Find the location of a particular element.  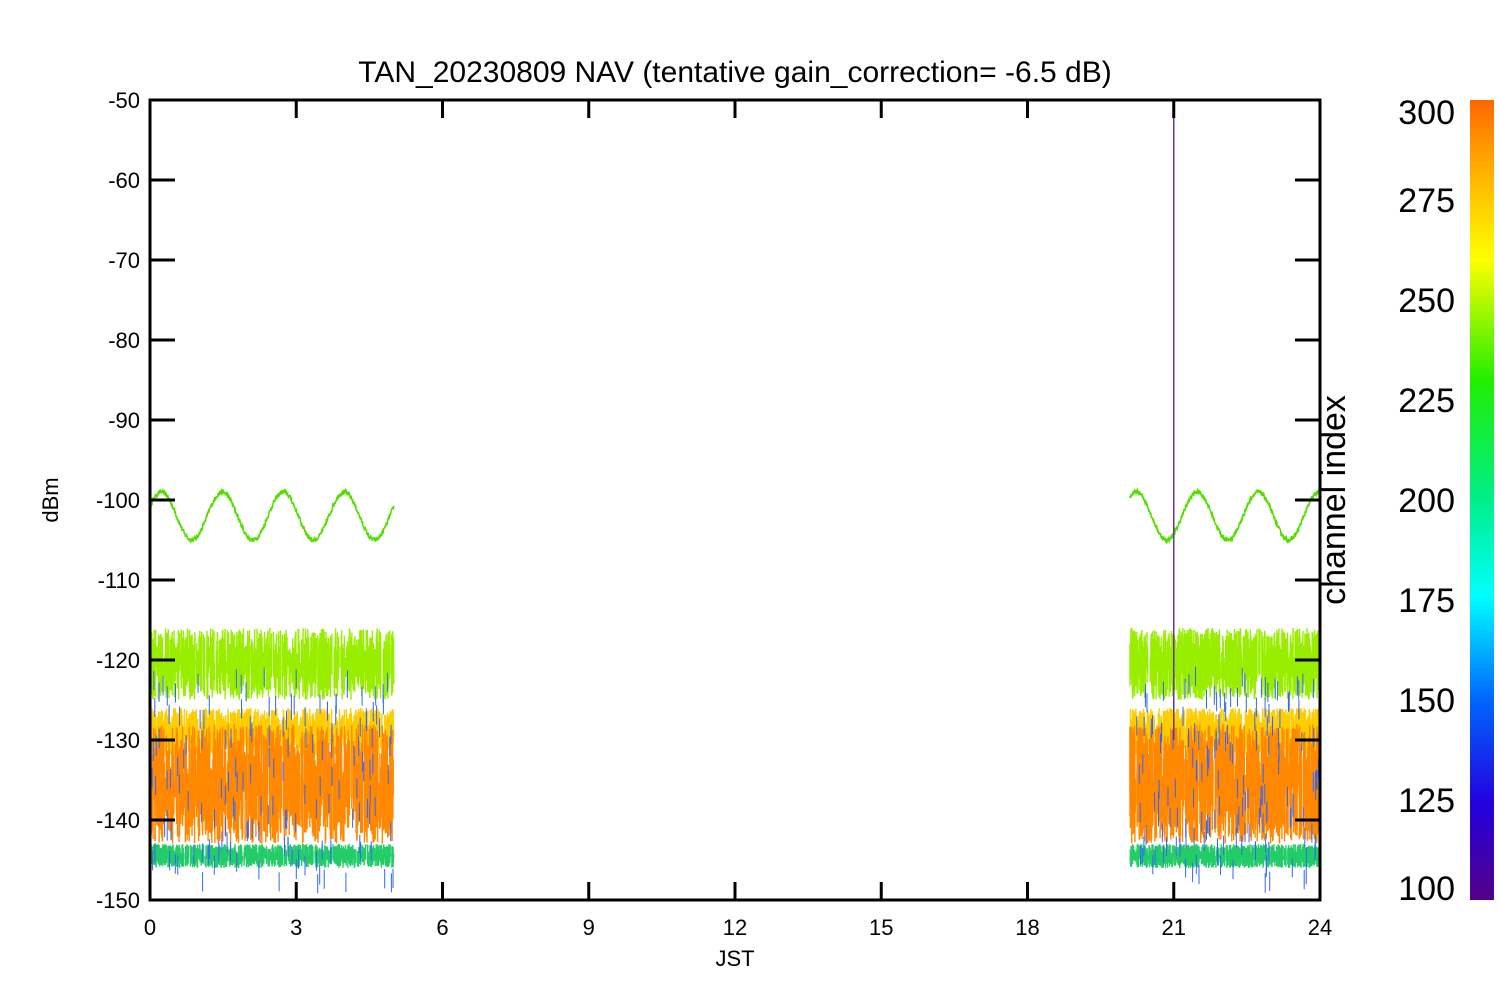

y-tick-label: -130 is located at coordinates (118, 740).